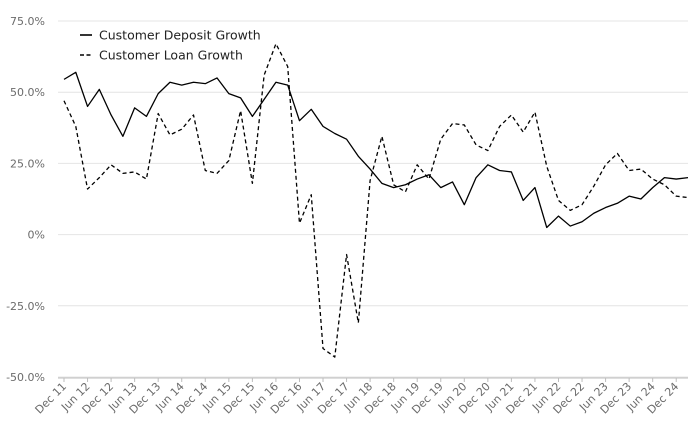 This screenshot has width=700, height=433. What do you see at coordinates (51, 398) in the screenshot?
I see `x-tick-label: Dec 11` at bounding box center [51, 398].